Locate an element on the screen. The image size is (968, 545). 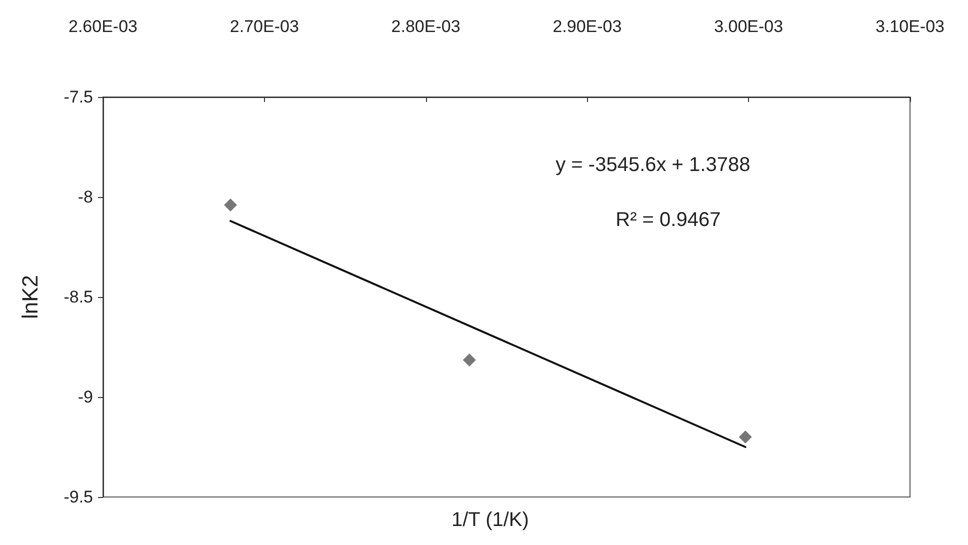
x-tick-label: 3.00E-03 is located at coordinates (749, 26).